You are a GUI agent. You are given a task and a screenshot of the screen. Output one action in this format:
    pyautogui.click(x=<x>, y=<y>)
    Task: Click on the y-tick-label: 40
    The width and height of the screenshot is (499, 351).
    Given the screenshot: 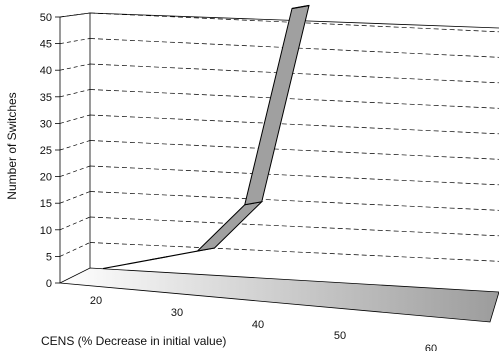 What is the action you would take?
    pyautogui.click(x=46, y=71)
    